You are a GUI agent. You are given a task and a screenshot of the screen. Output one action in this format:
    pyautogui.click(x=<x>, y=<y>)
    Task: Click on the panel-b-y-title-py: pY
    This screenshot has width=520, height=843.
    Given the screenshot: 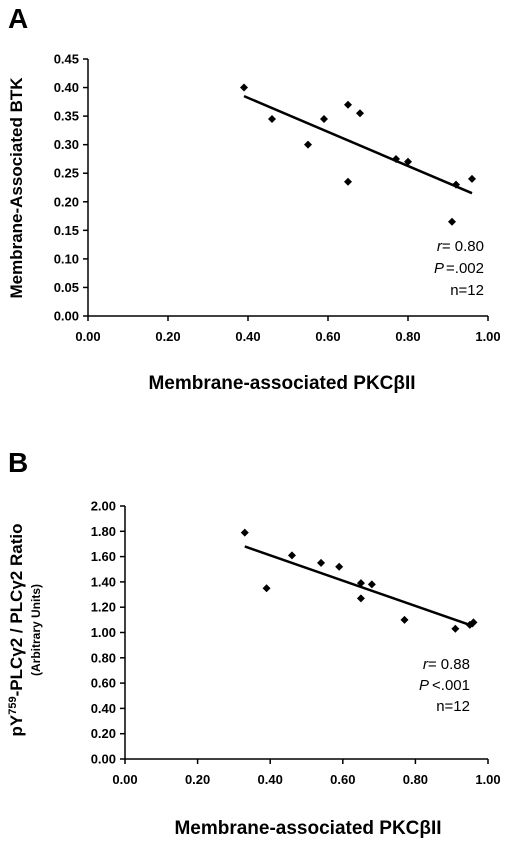 What is the action you would take?
    pyautogui.click(x=16, y=725)
    